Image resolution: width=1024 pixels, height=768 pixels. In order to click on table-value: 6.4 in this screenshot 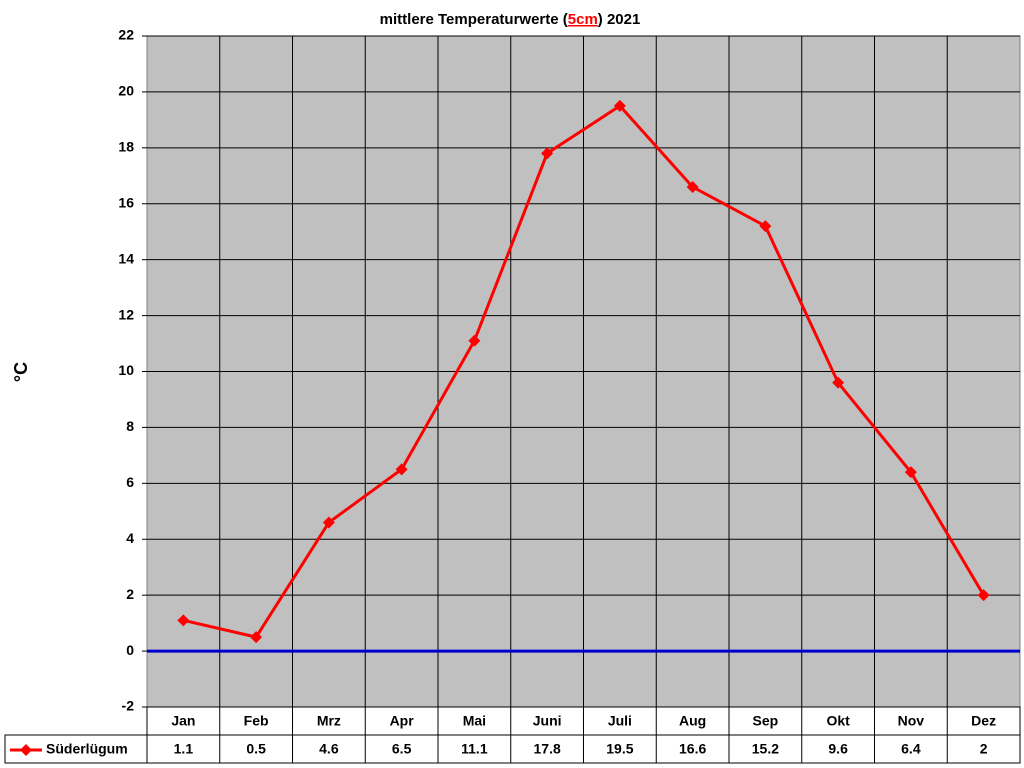, I will do `click(911, 749)`.